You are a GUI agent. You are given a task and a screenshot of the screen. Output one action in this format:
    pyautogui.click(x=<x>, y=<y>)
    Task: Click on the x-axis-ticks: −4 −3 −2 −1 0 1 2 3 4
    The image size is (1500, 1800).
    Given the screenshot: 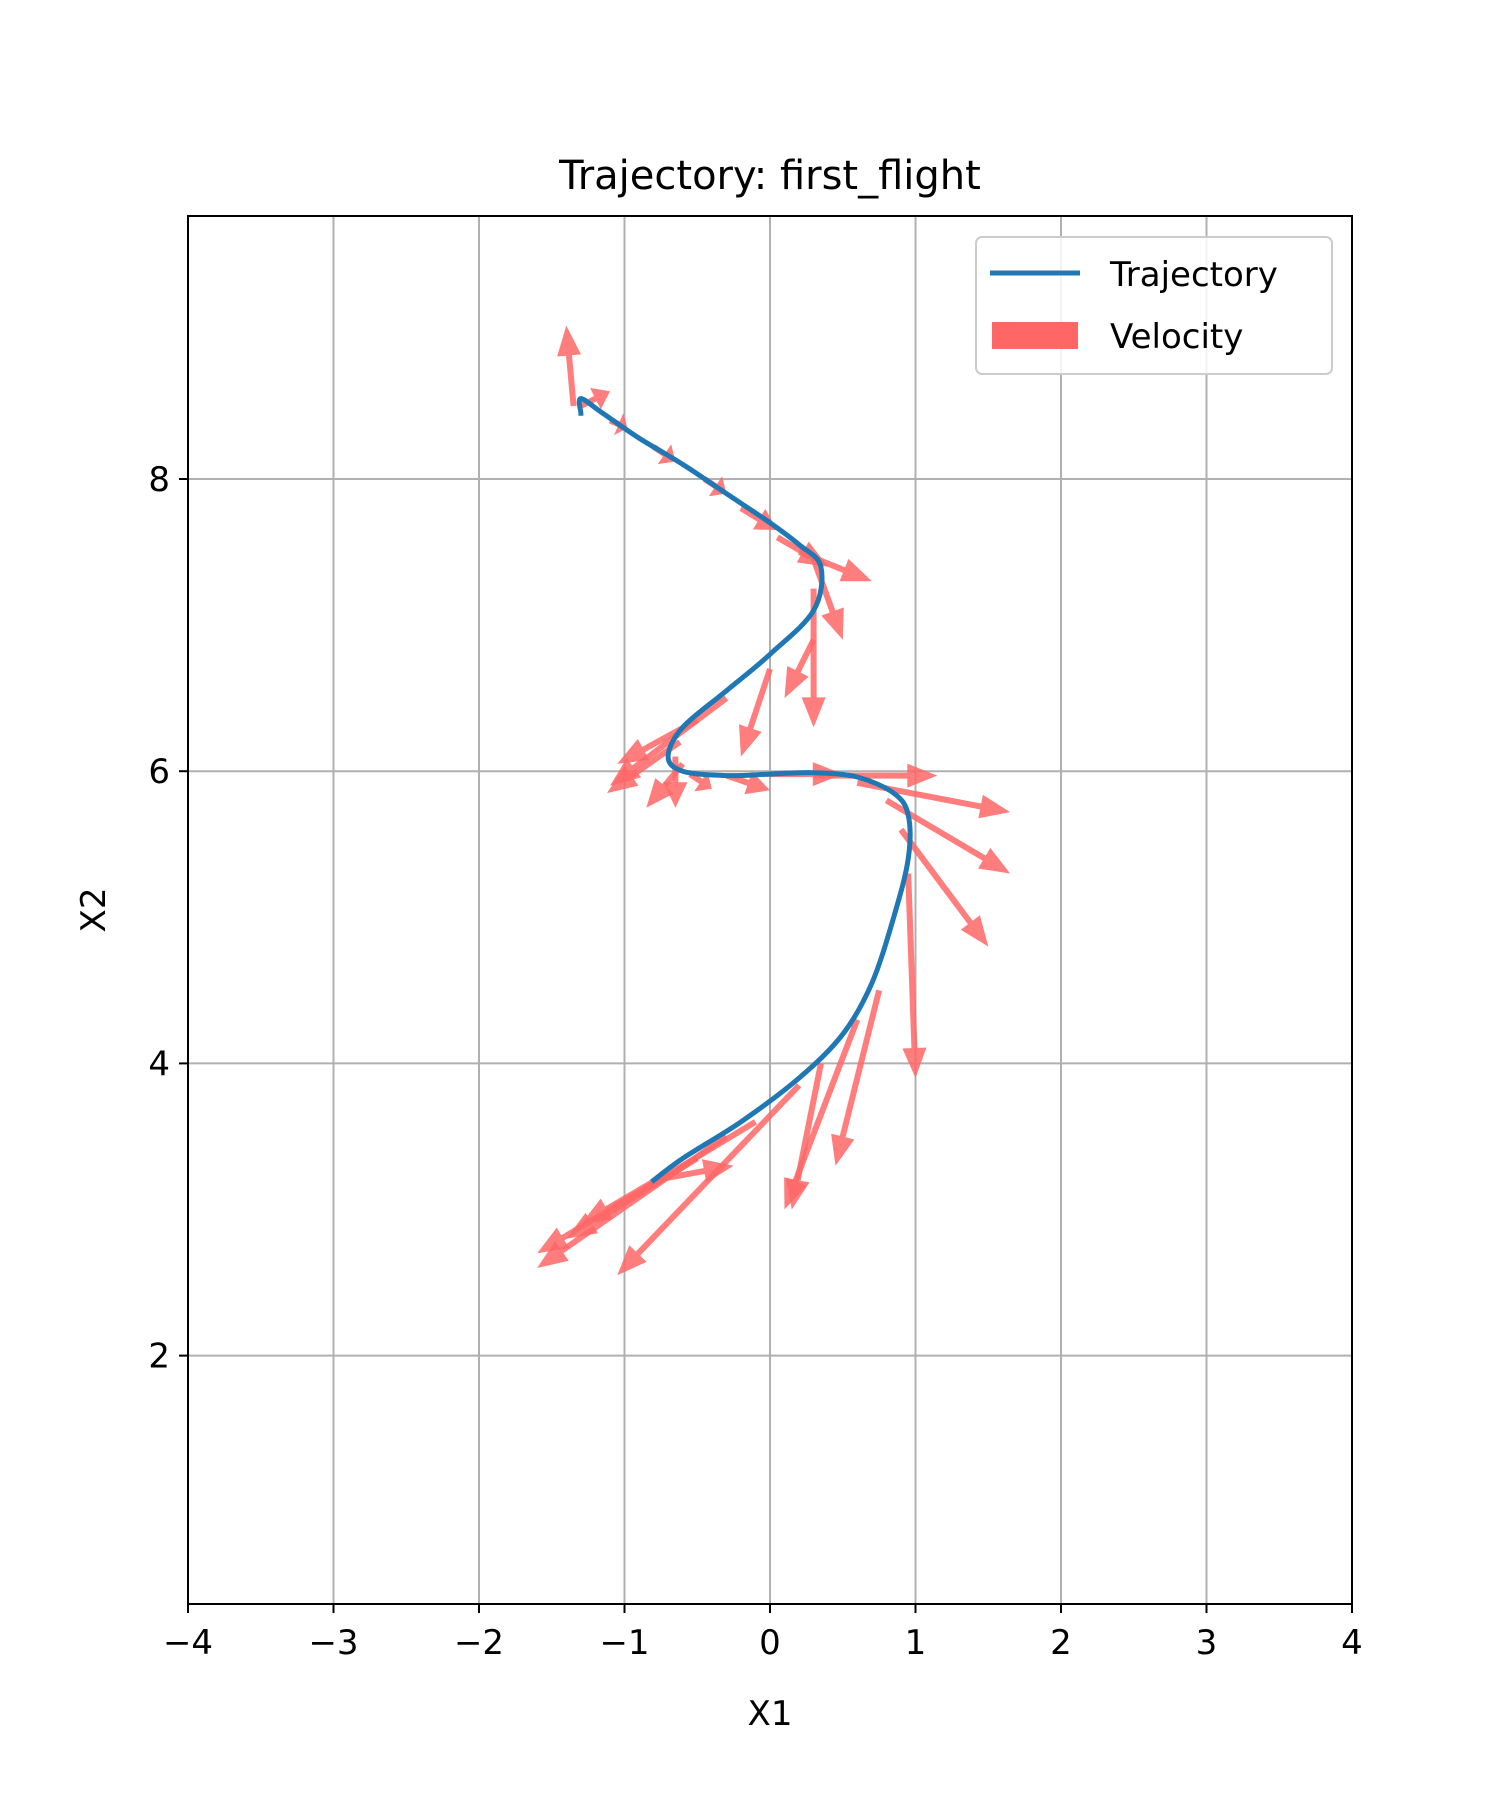 What is the action you would take?
    pyautogui.click(x=763, y=1633)
    